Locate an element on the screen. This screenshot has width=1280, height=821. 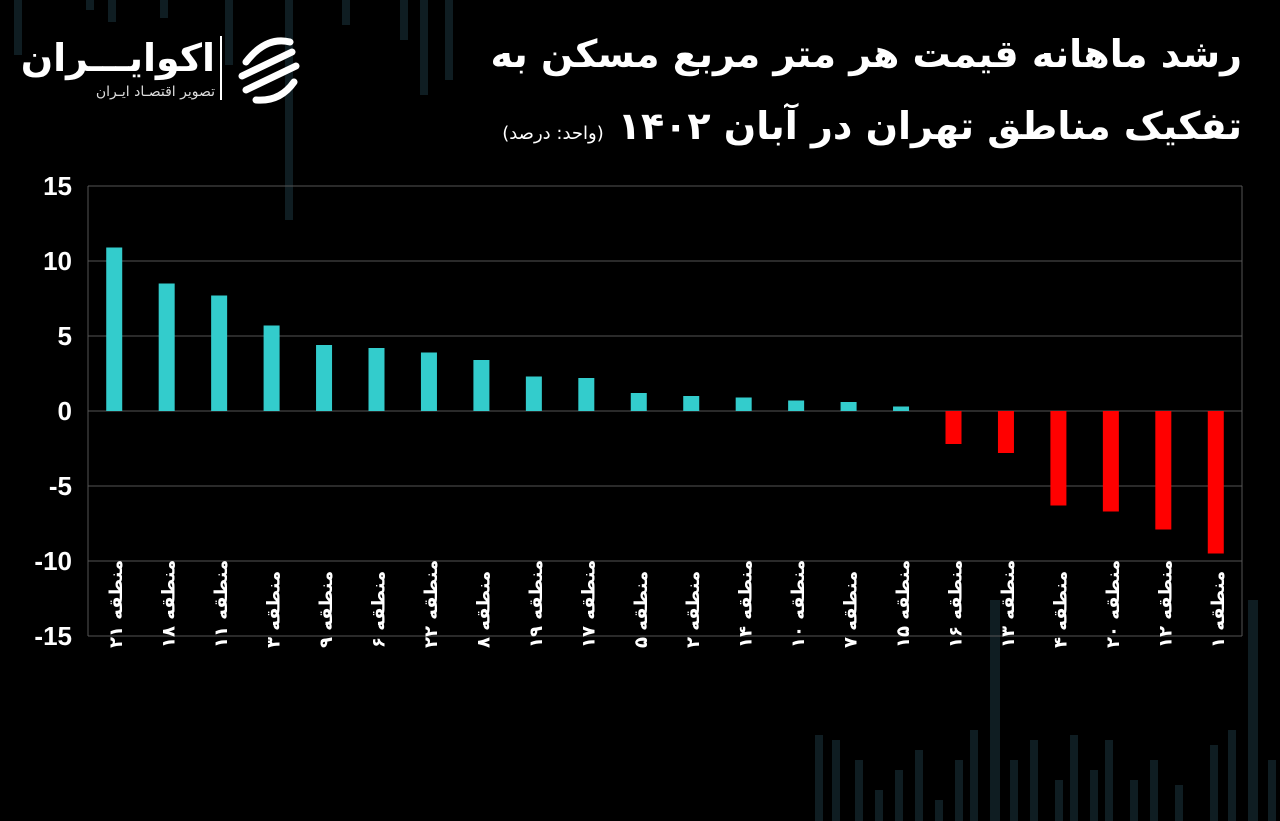
x-tick-label: منطقه ۱۴ is located at coordinates (746, 604).